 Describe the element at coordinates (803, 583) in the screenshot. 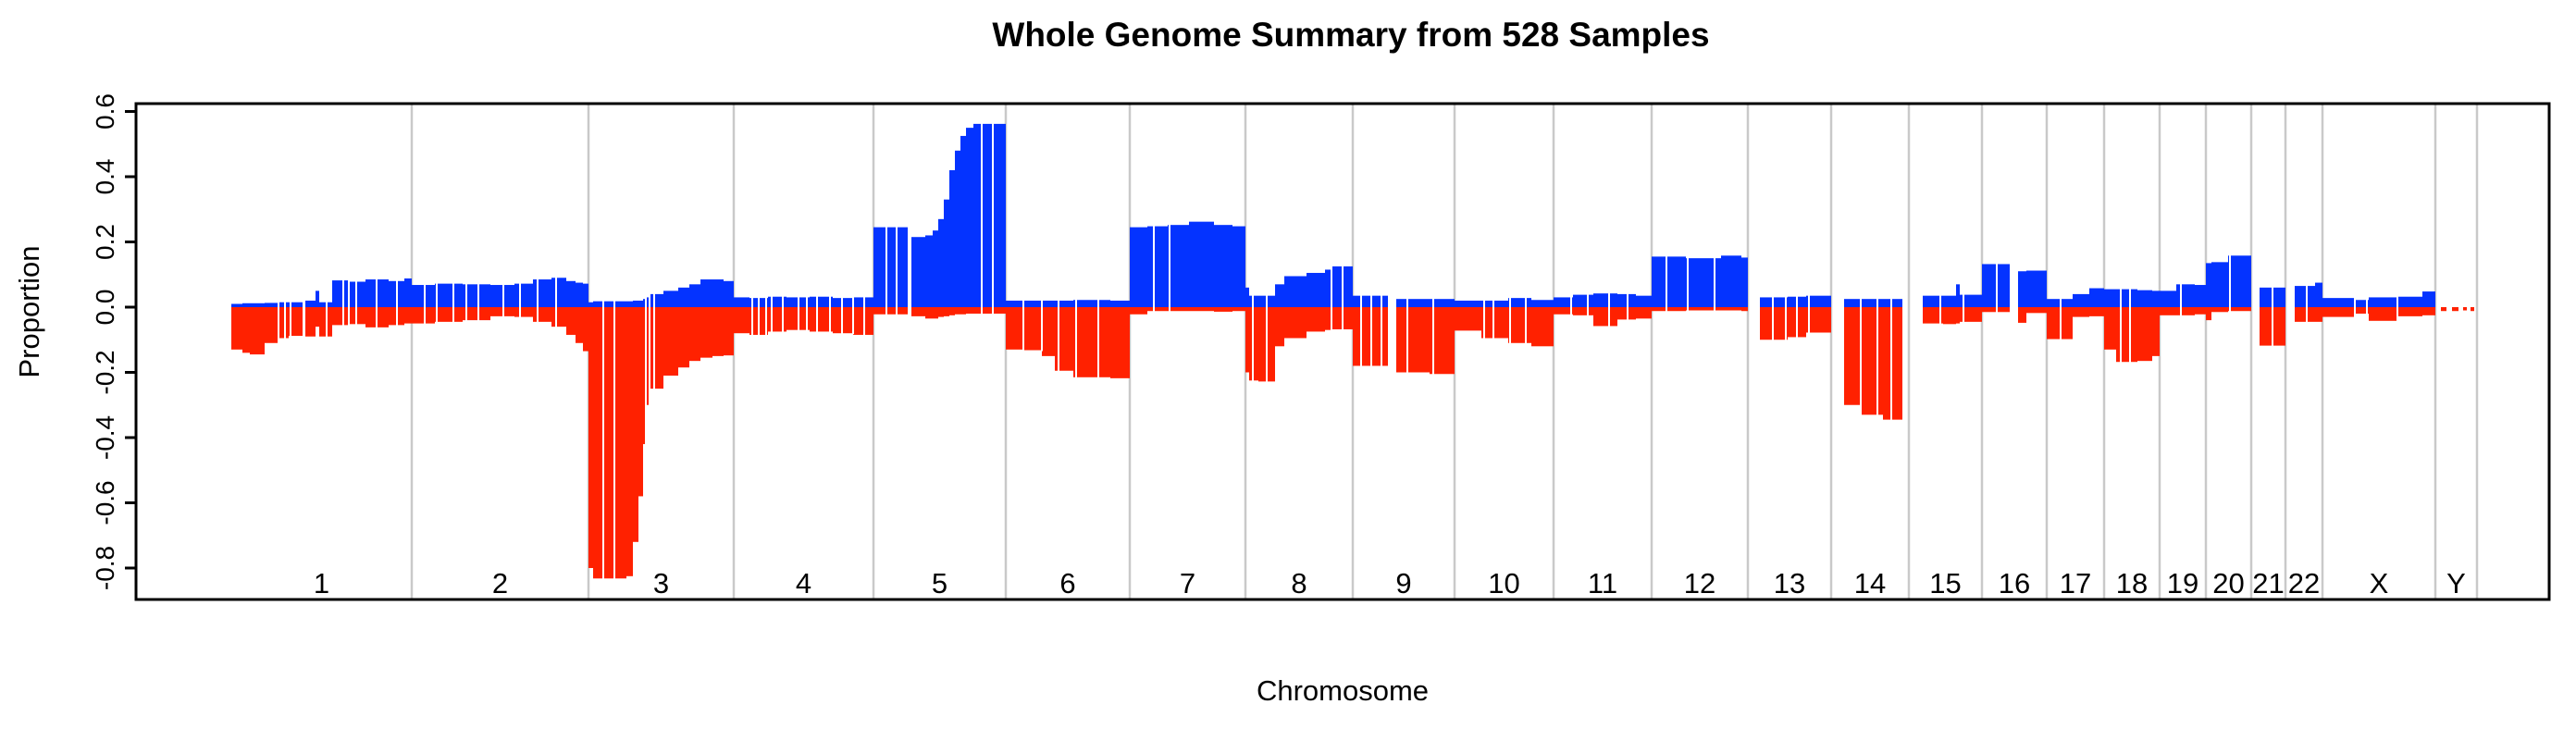

I see `chromosome-label: 4` at that location.